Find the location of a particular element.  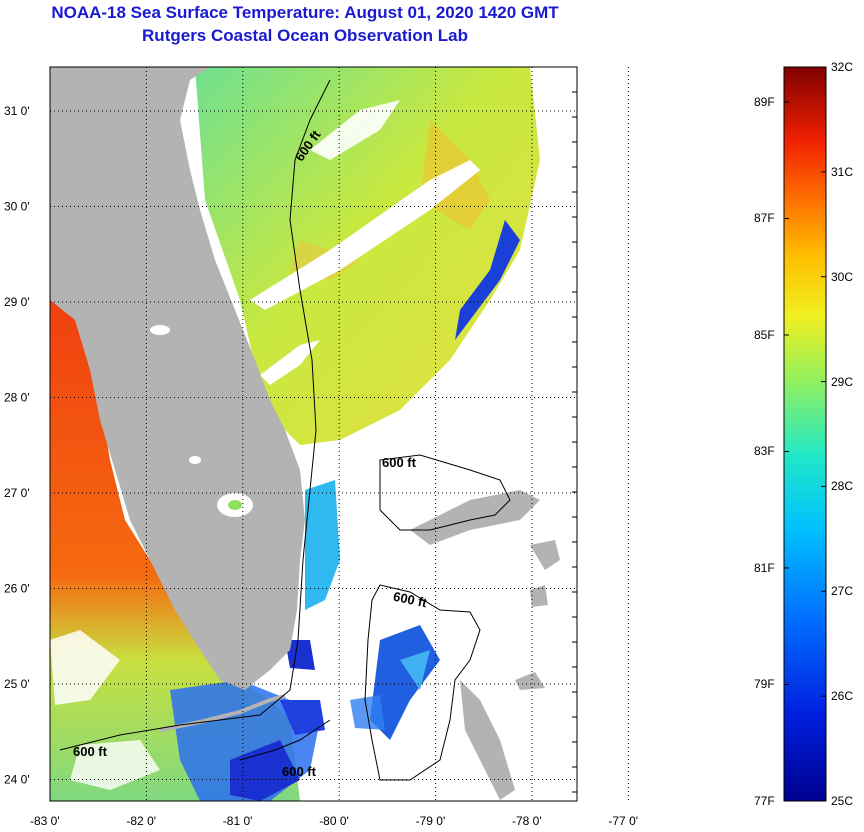

colorbar-fahrenheit-label: 89F is located at coordinates (764, 101).